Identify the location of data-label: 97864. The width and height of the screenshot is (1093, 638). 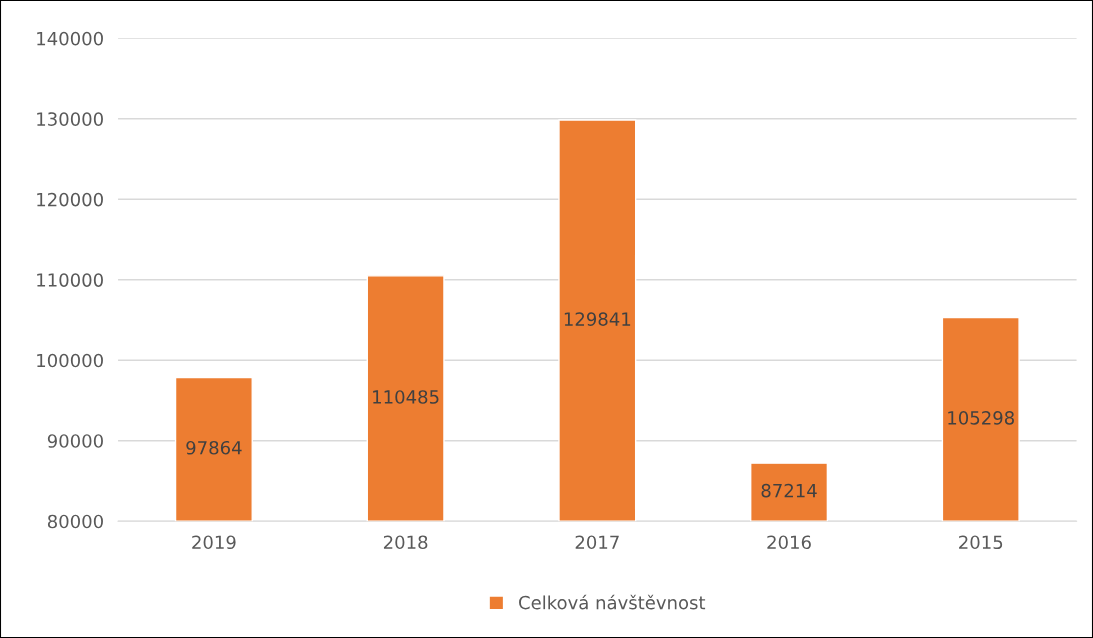
(214, 447).